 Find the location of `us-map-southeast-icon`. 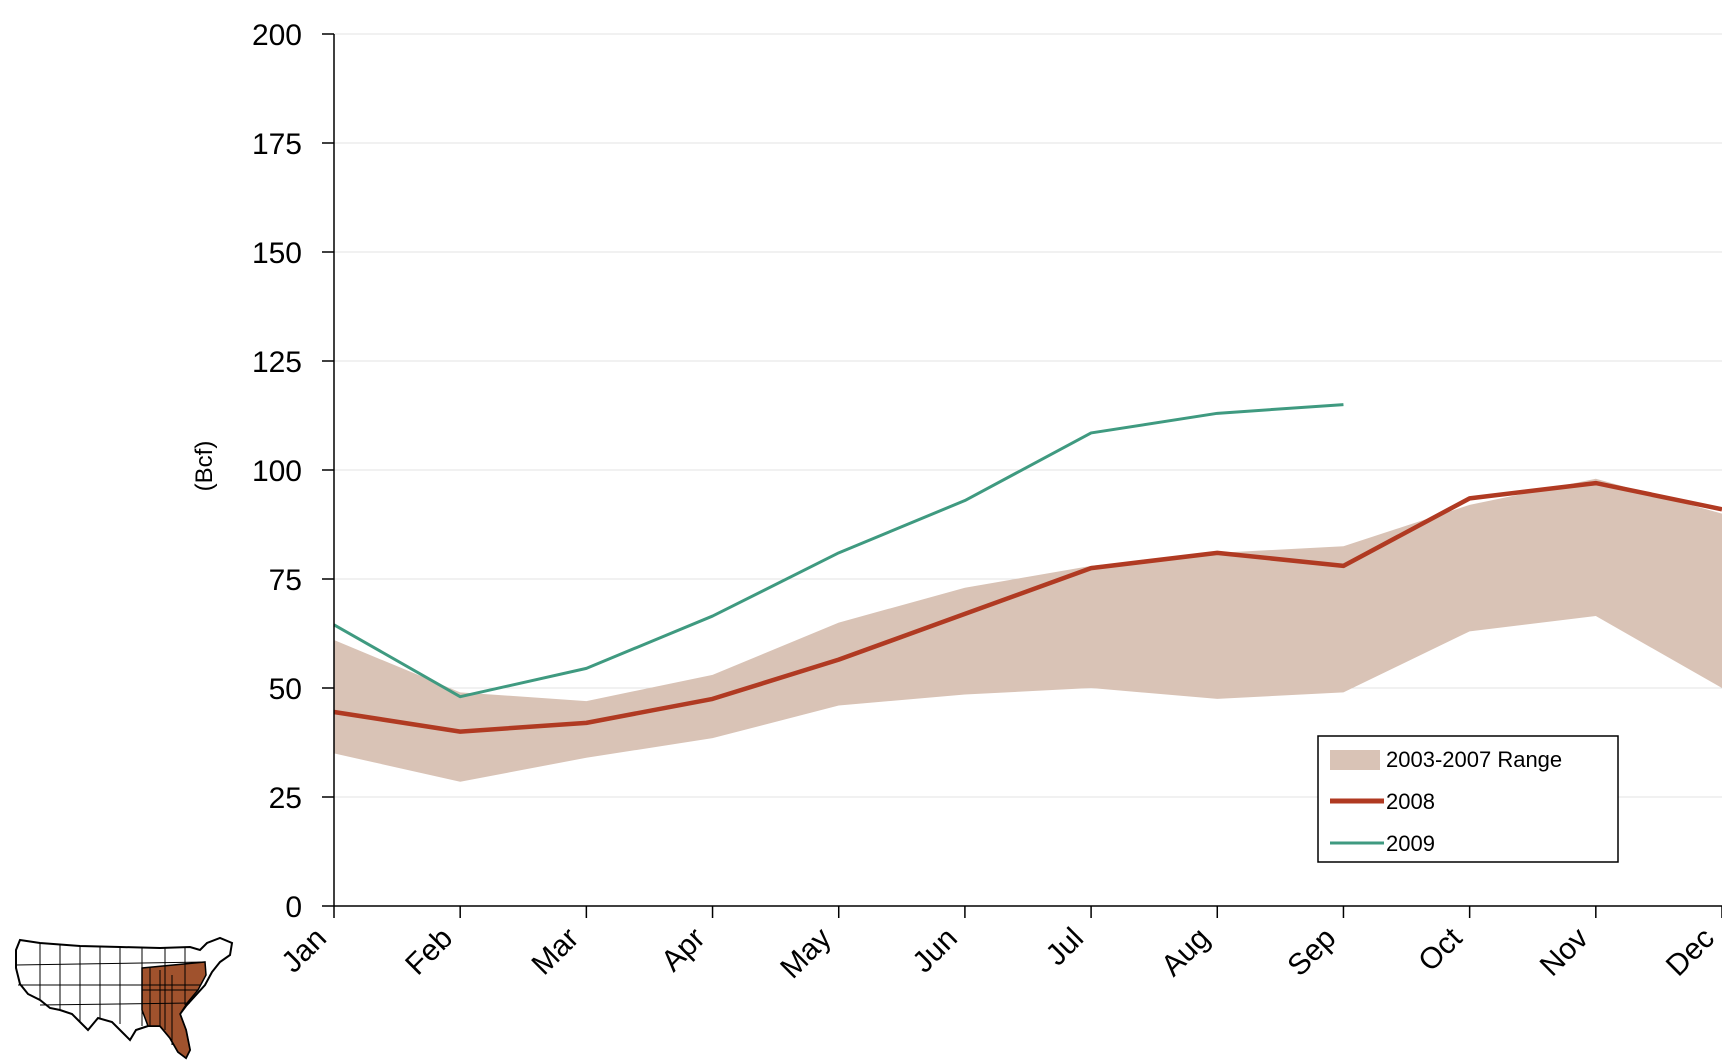

us-map-southeast-icon is located at coordinates (124, 998).